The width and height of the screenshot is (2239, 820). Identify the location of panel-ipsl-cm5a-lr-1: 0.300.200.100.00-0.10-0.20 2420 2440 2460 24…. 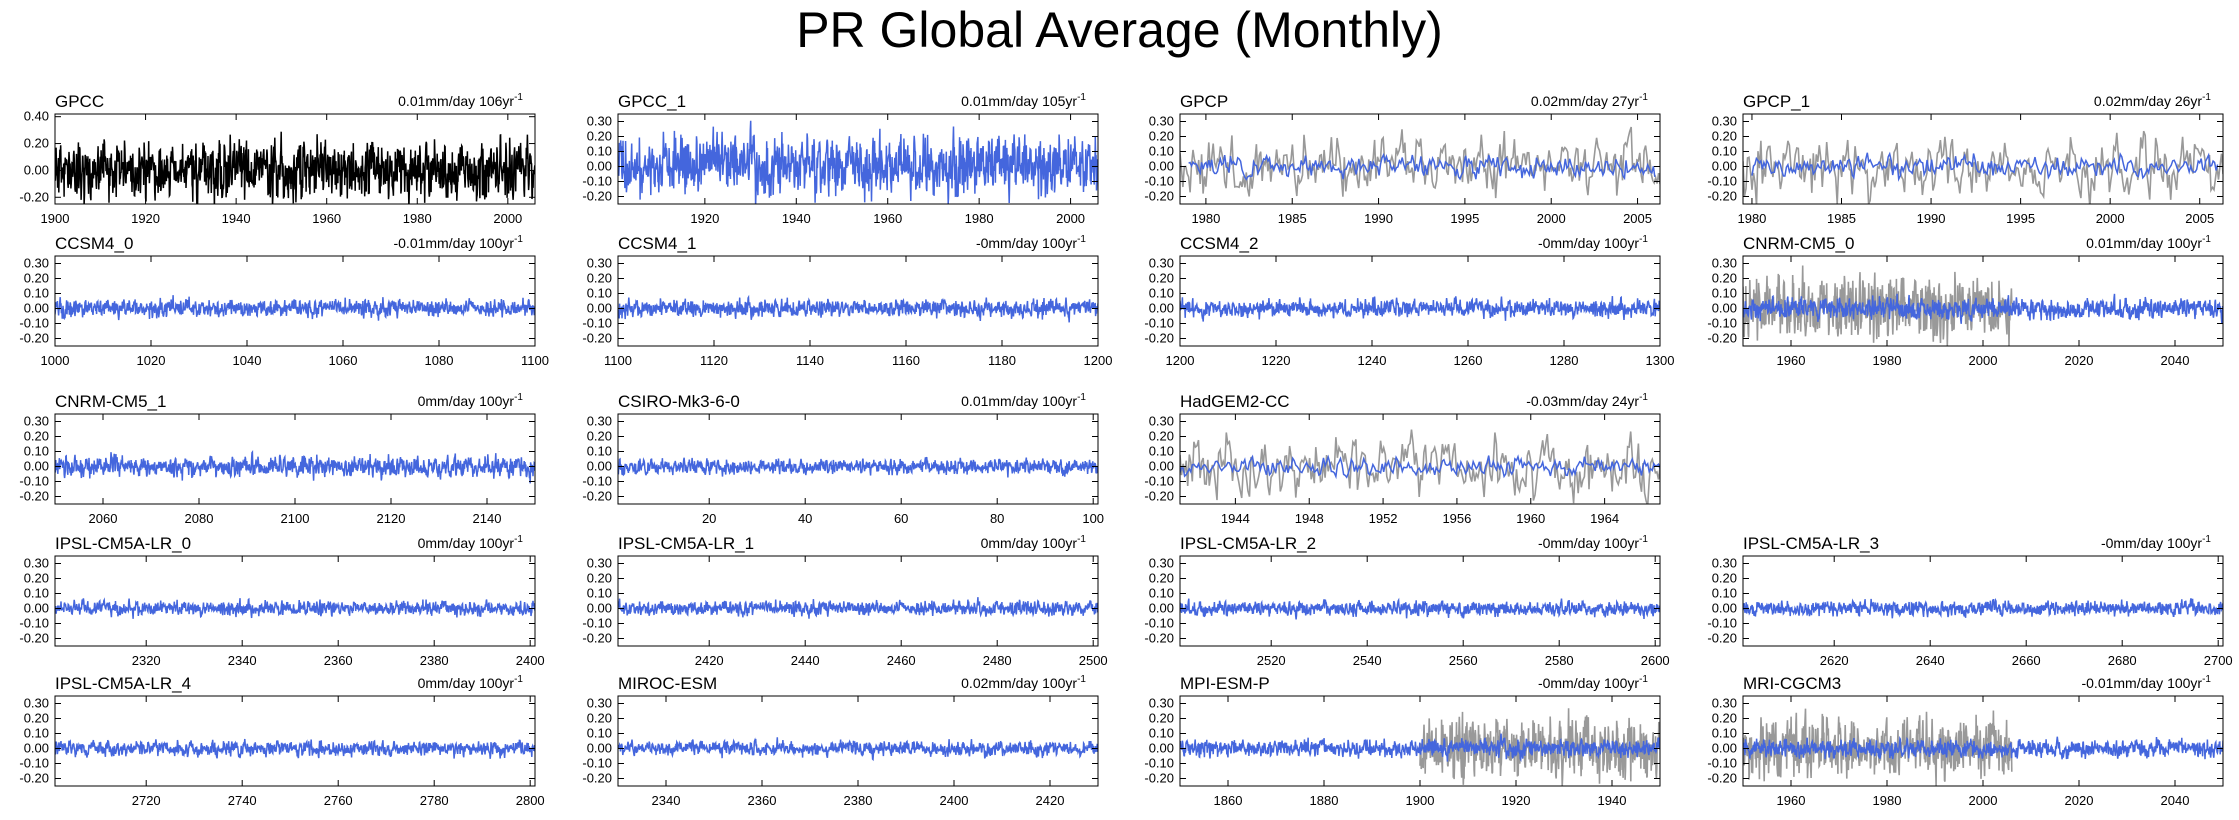
(844, 601).